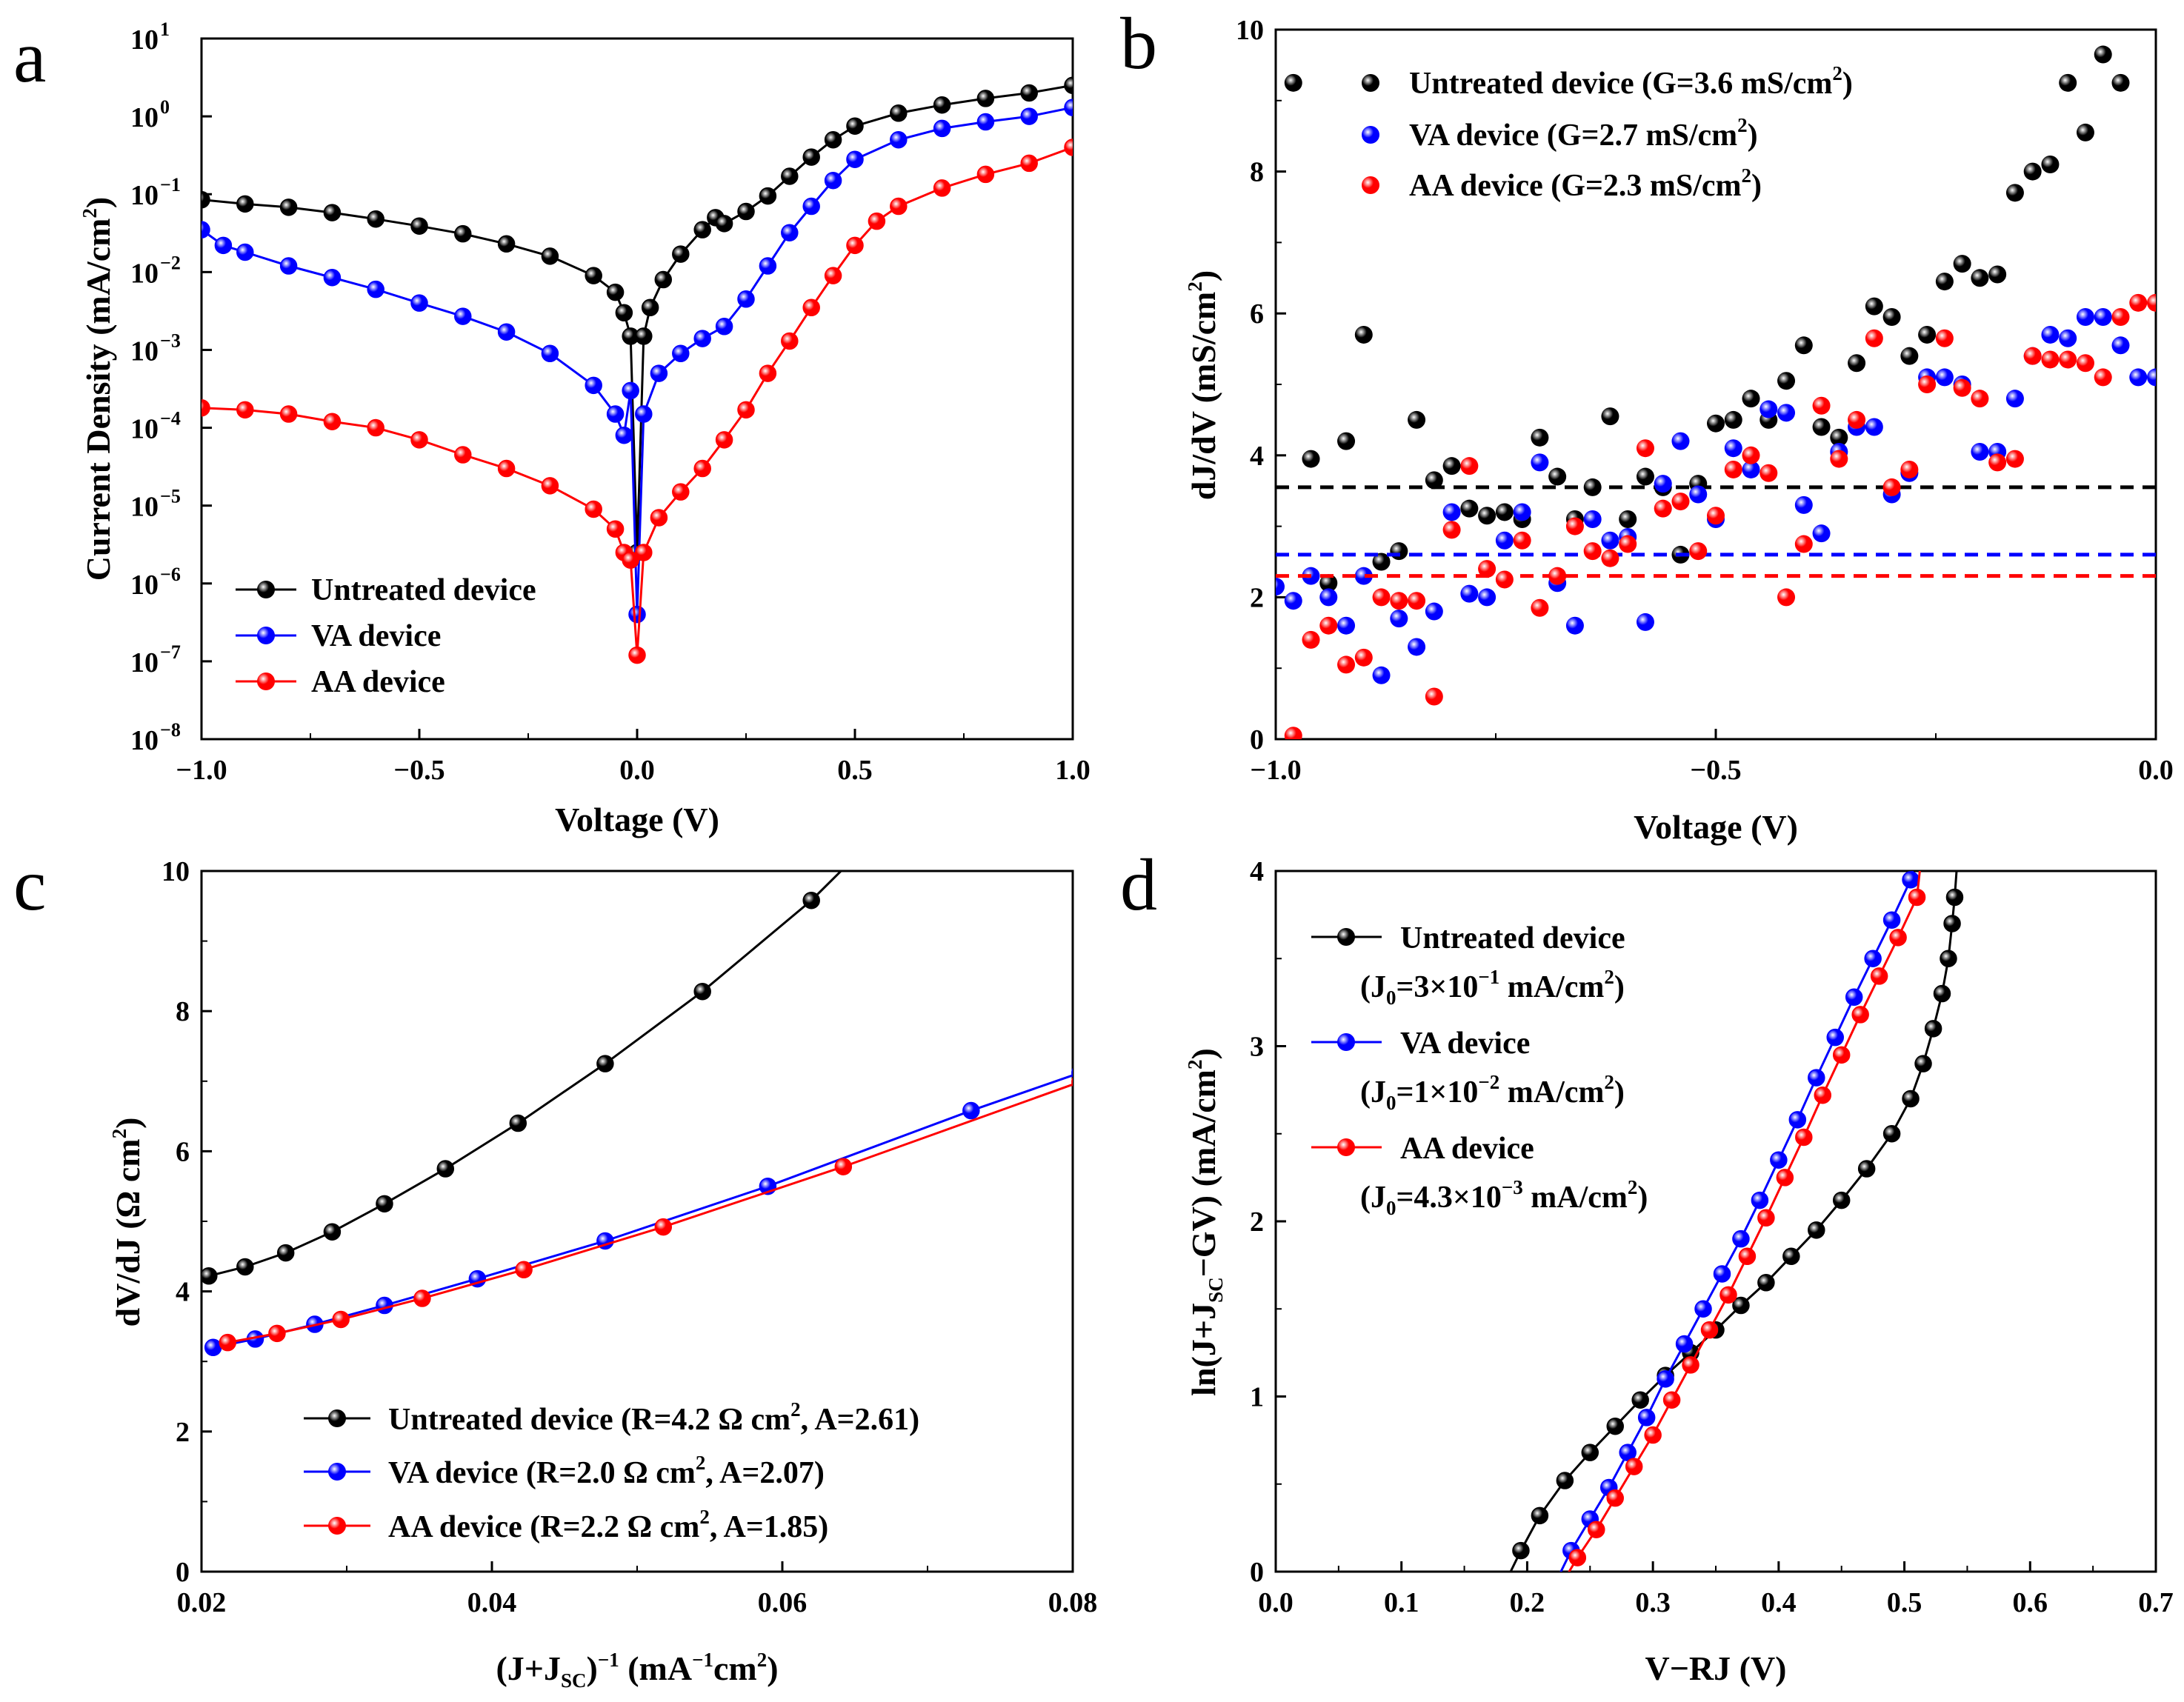 The image size is (2184, 1702). What do you see at coordinates (1370, 83) in the screenshot?
I see `legend-b-untreated-marker` at bounding box center [1370, 83].